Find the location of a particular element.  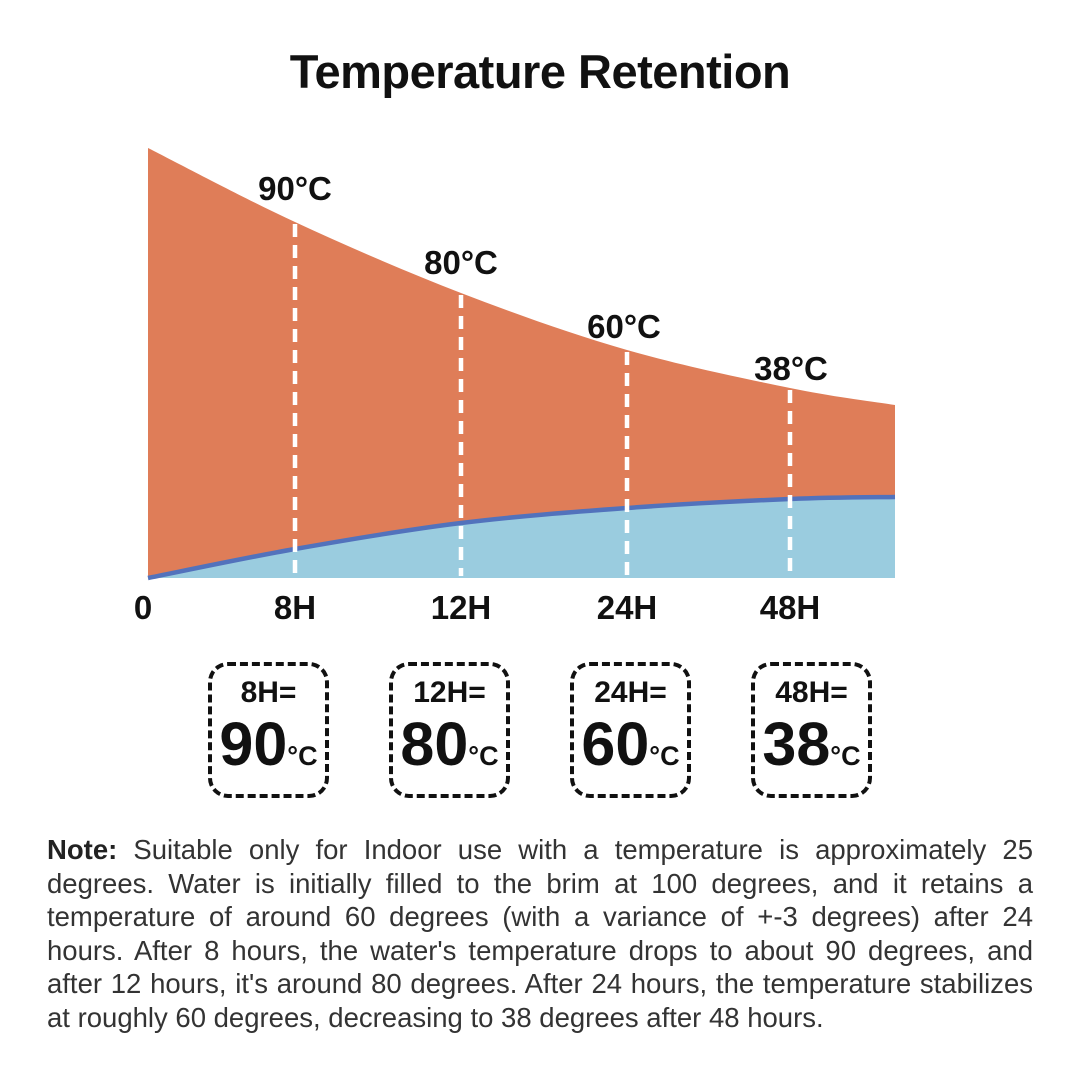

retention-box-number: 90 is located at coordinates (253, 744).